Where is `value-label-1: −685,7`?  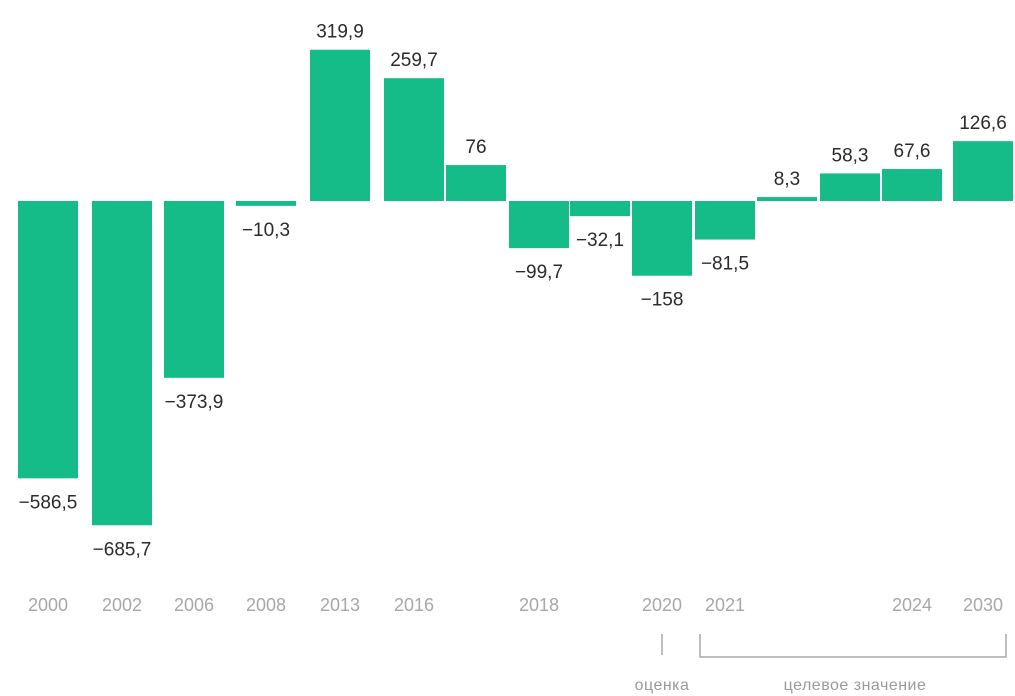 value-label-1: −685,7 is located at coordinates (122, 549).